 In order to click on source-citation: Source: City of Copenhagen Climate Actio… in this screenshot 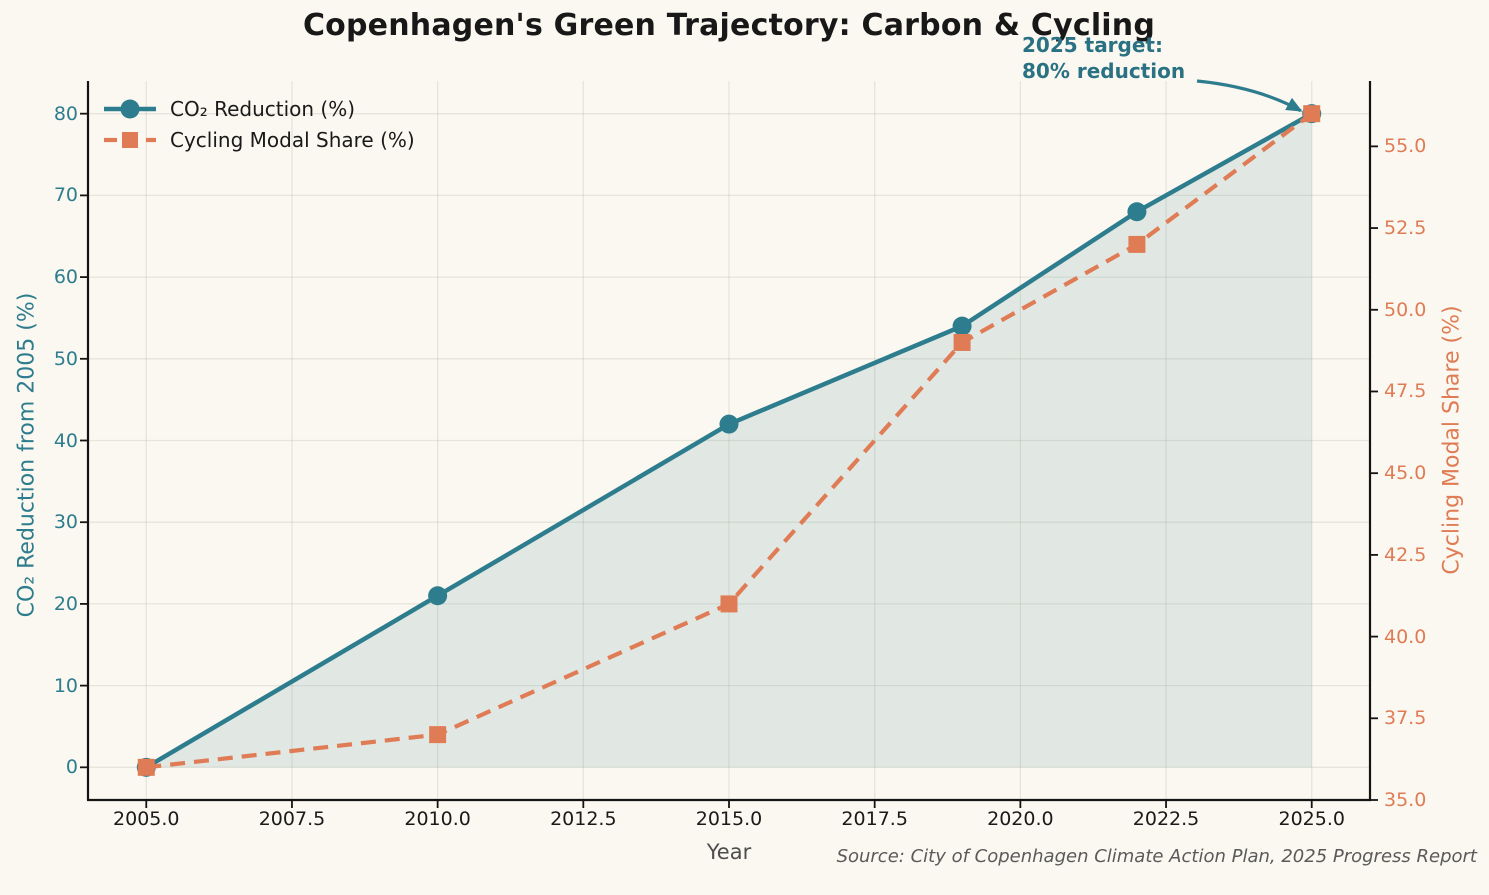, I will do `click(1156, 856)`.